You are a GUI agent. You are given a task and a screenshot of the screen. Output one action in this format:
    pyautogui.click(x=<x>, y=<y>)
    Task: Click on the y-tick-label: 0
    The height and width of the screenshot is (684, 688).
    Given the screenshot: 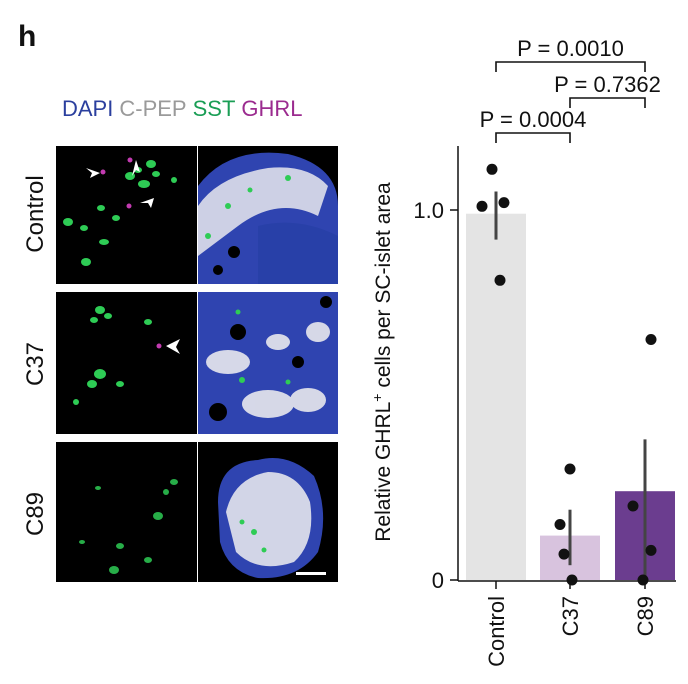 What is the action you would take?
    pyautogui.click(x=438, y=580)
    